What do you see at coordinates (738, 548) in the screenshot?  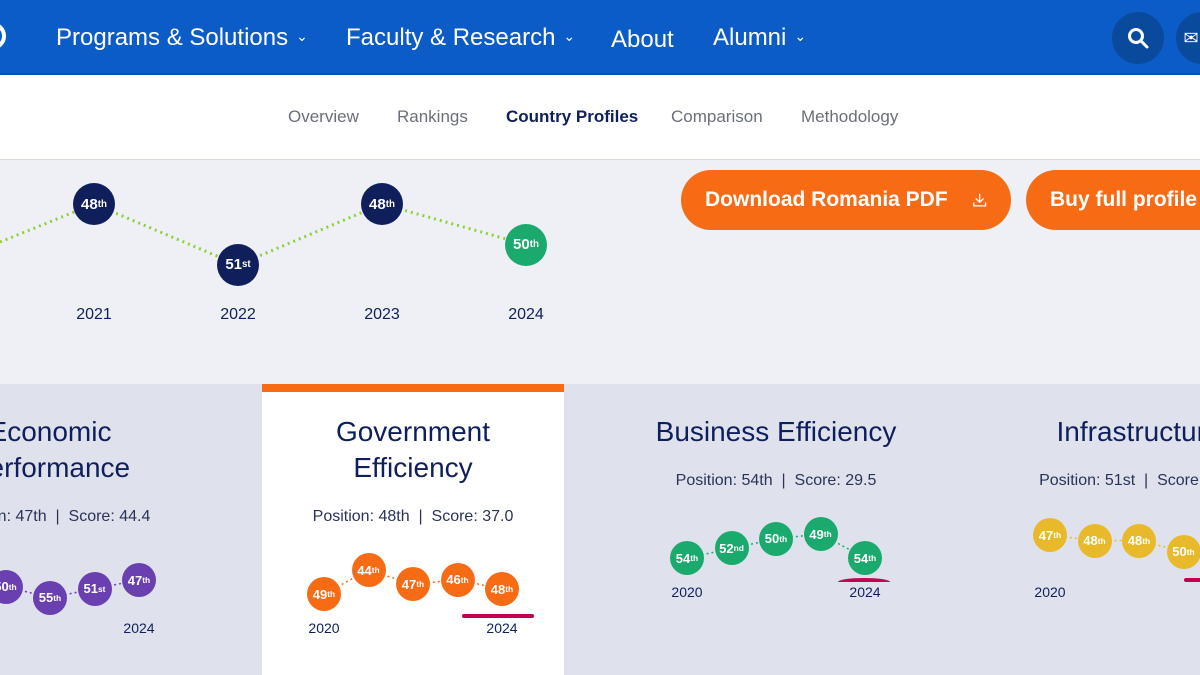 I see `rank-suffix: nd` at bounding box center [738, 548].